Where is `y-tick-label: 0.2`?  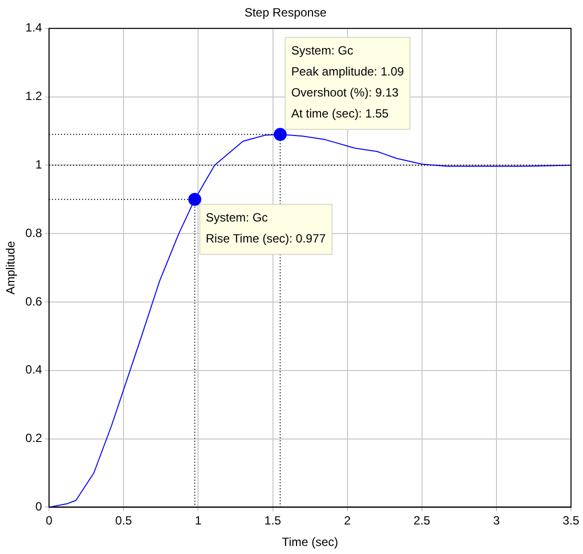
y-tick-label: 0.2 is located at coordinates (33, 438).